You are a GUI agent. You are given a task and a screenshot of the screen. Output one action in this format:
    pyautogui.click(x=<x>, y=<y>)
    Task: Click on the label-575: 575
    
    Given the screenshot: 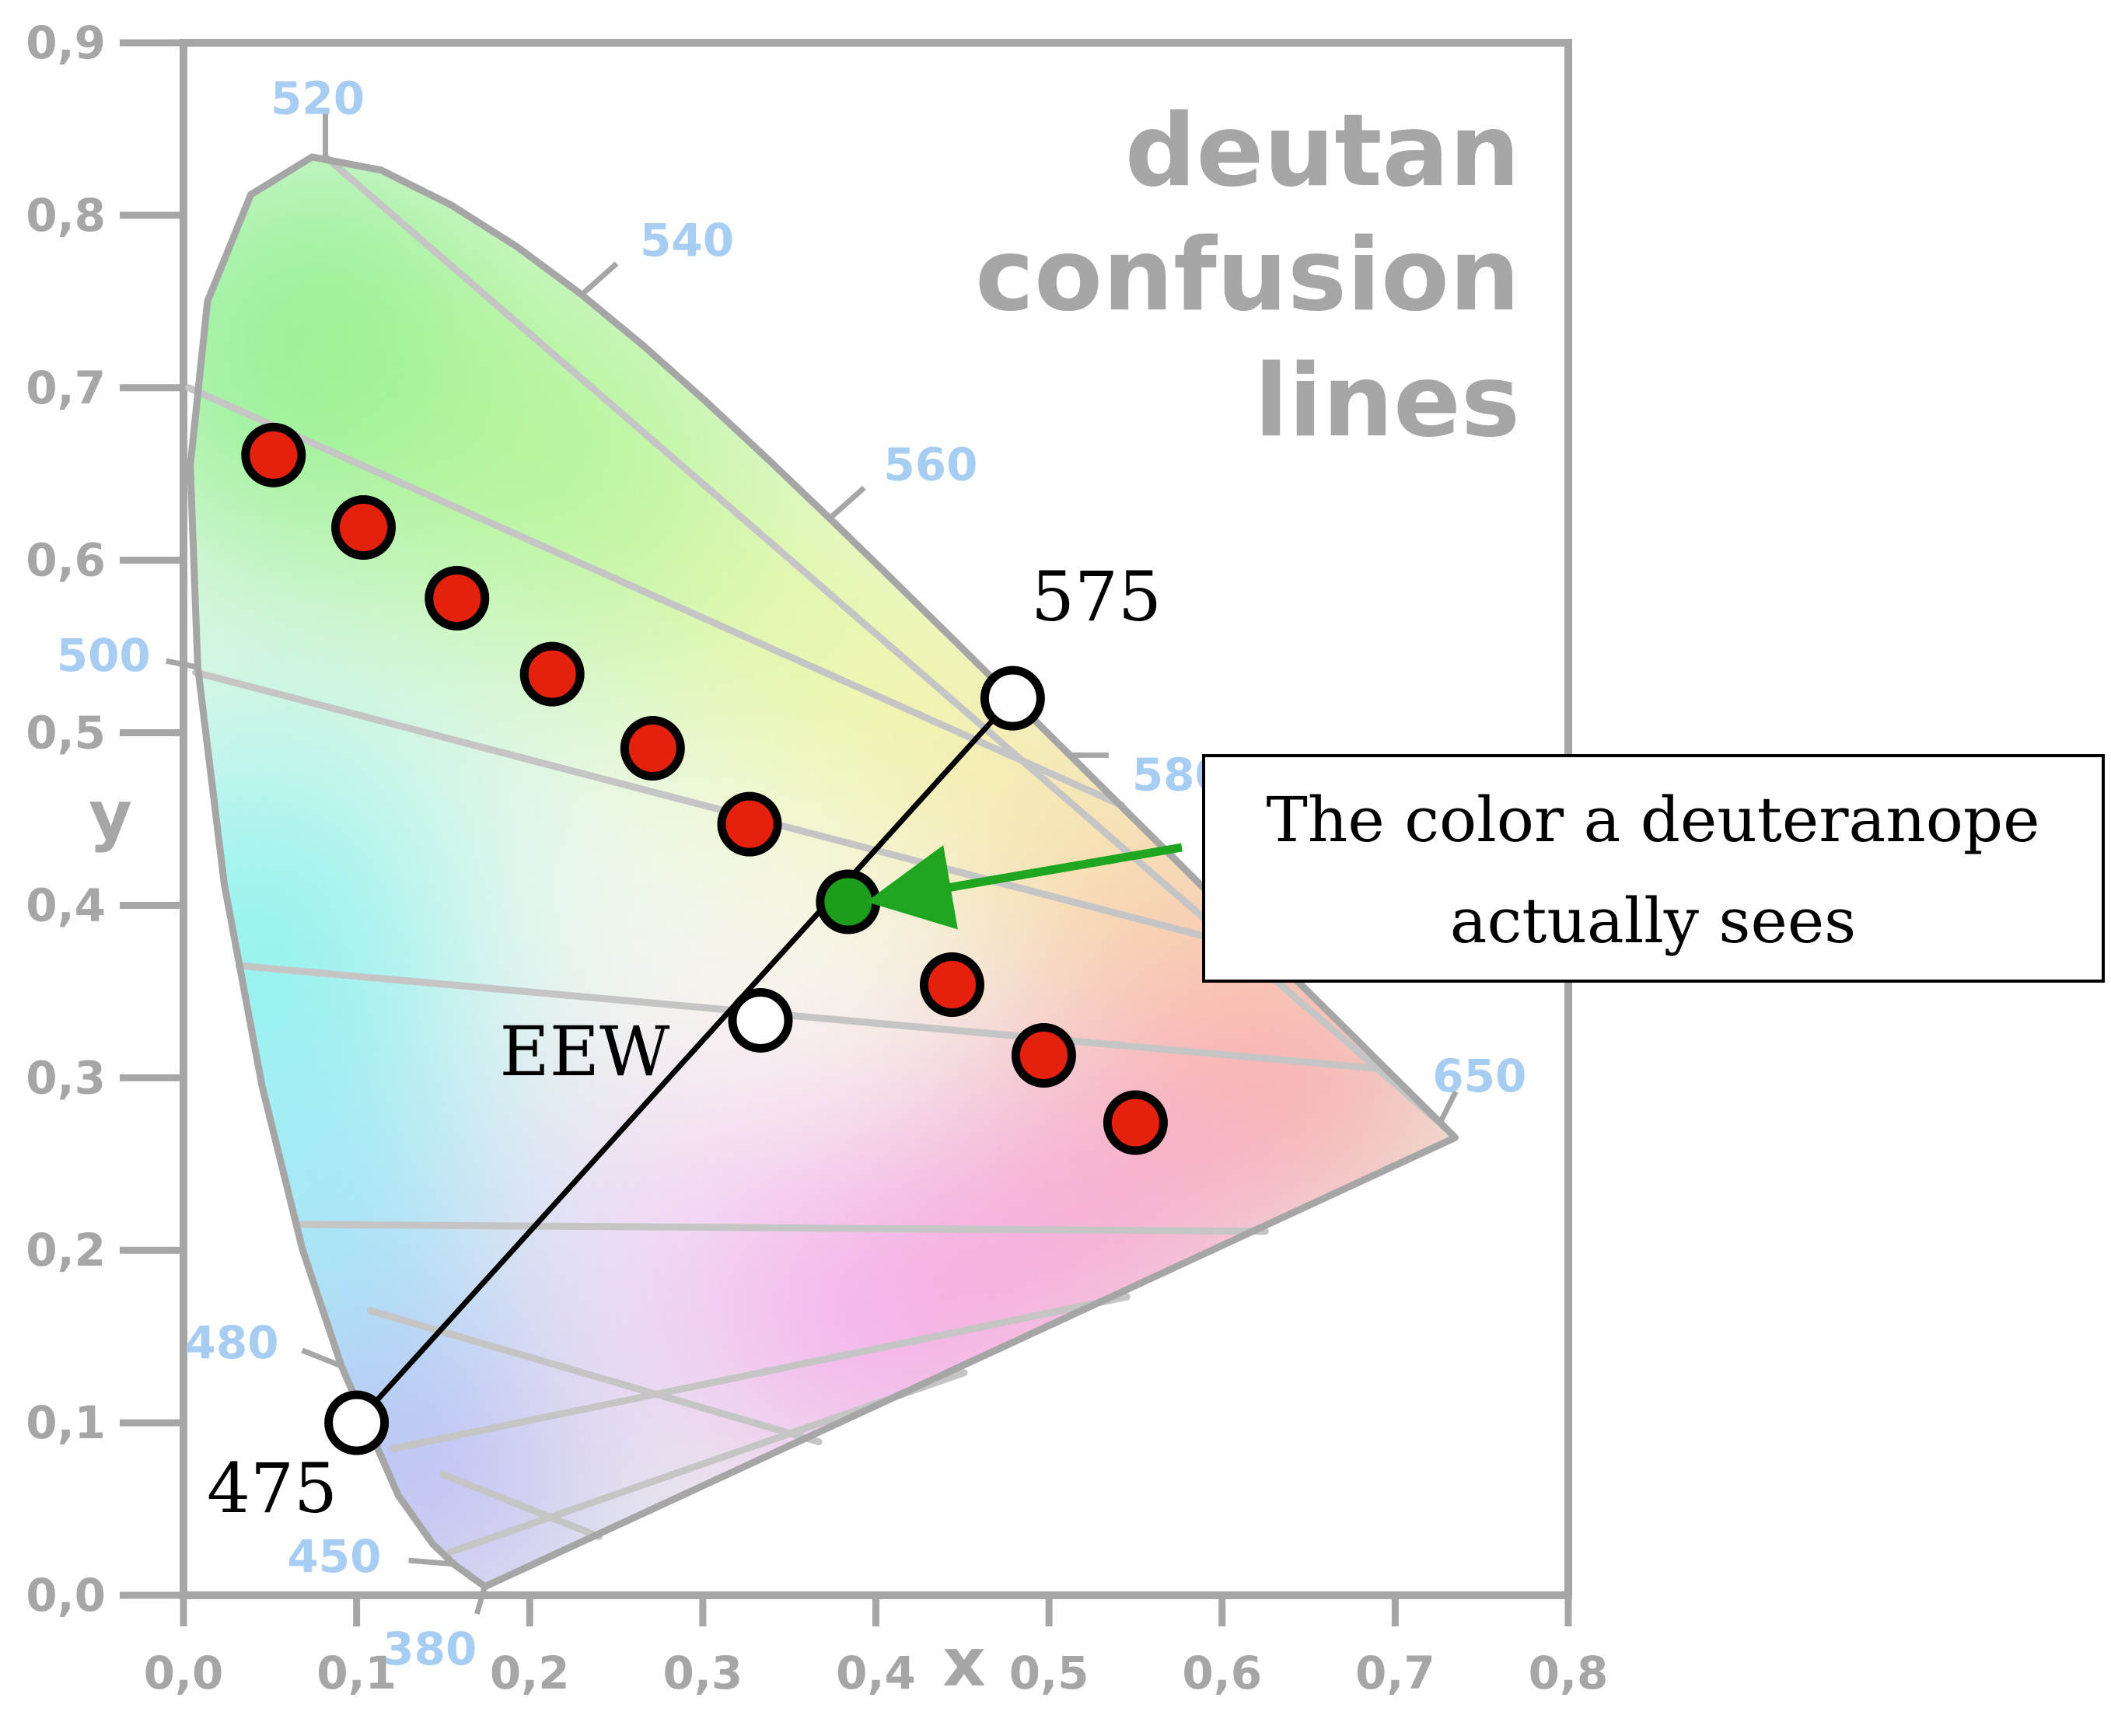 What is the action you would take?
    pyautogui.click(x=1096, y=597)
    